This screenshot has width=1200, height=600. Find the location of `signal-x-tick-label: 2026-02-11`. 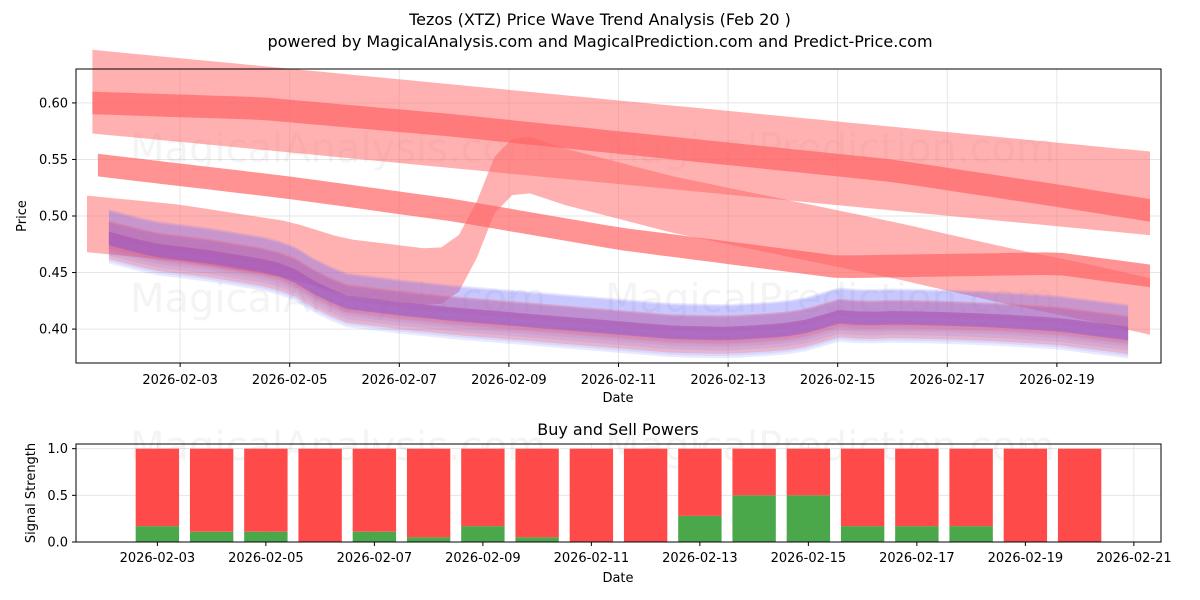

signal-x-tick-label: 2026-02-11 is located at coordinates (592, 558).